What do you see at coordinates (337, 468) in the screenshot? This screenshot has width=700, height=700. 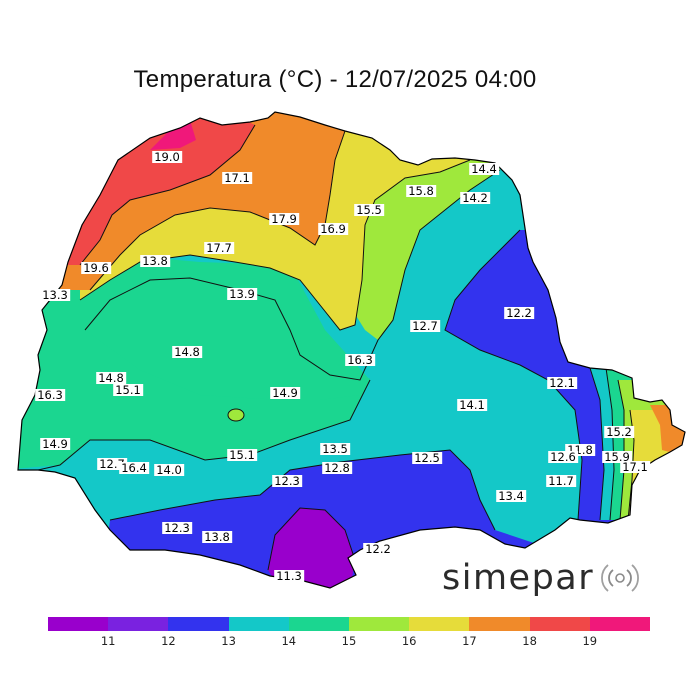 I see `station-label: 12.8` at bounding box center [337, 468].